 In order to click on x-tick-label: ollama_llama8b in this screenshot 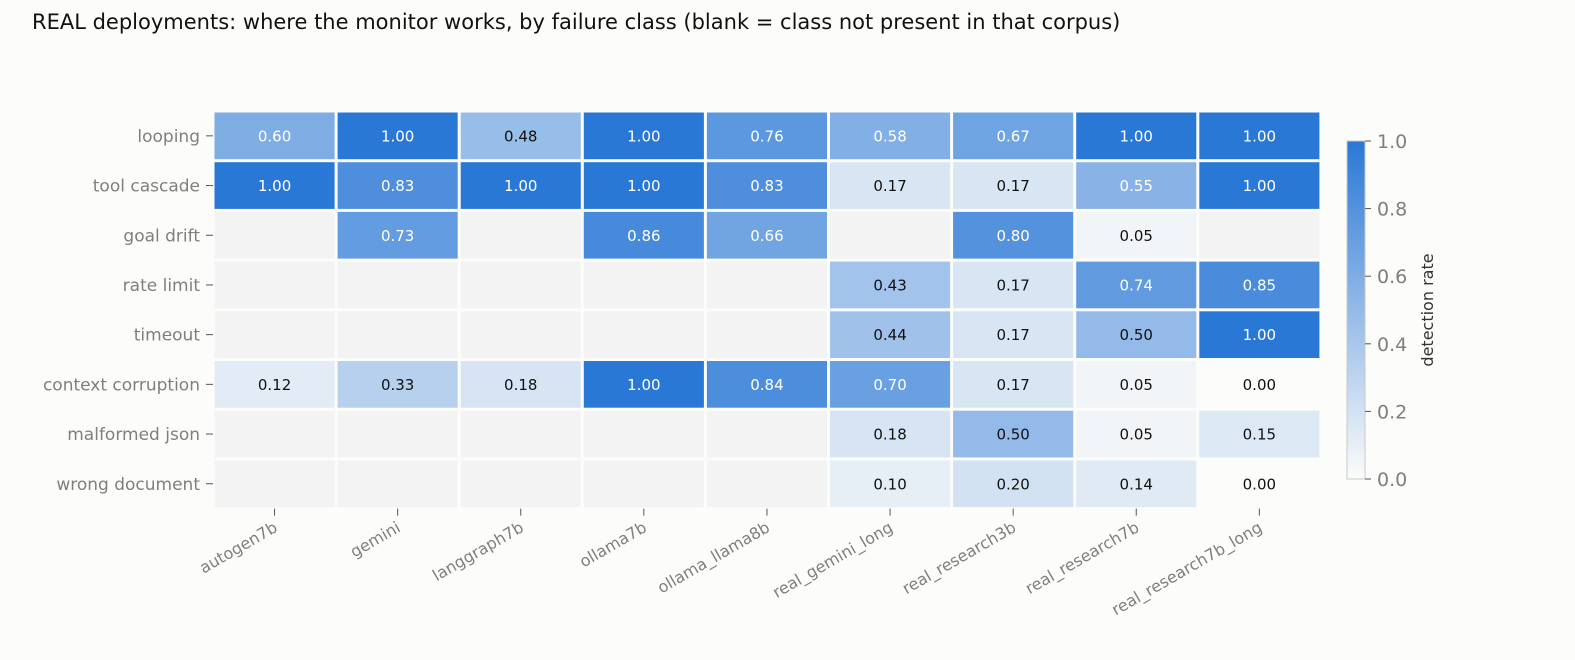, I will do `click(713, 558)`.